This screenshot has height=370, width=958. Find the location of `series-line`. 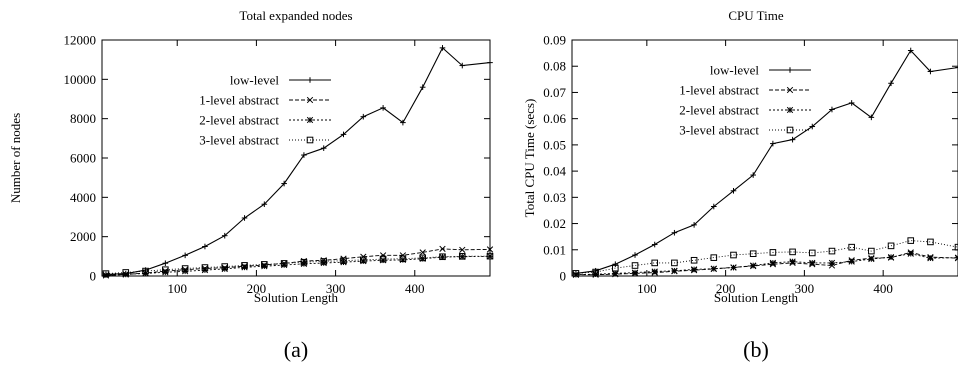

series-line is located at coordinates (766, 263).